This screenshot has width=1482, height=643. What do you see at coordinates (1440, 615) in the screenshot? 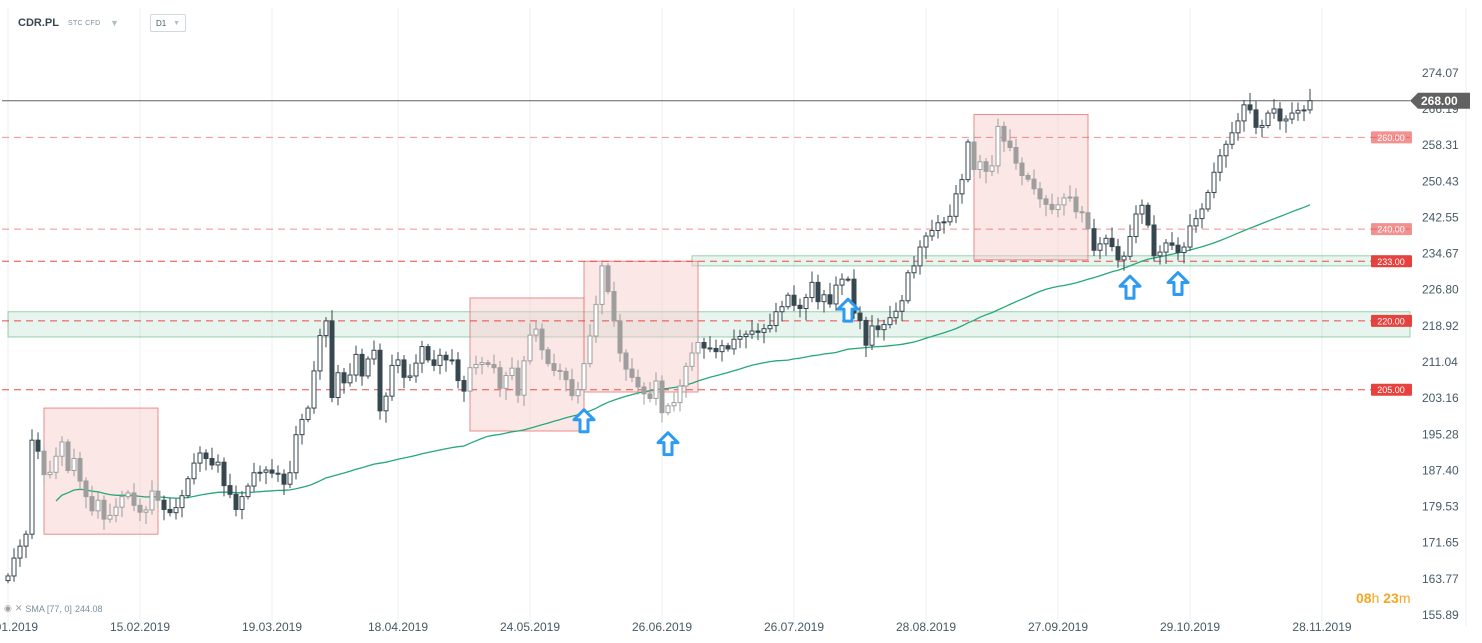
I see `y-tick-label: 155.89` at bounding box center [1440, 615].